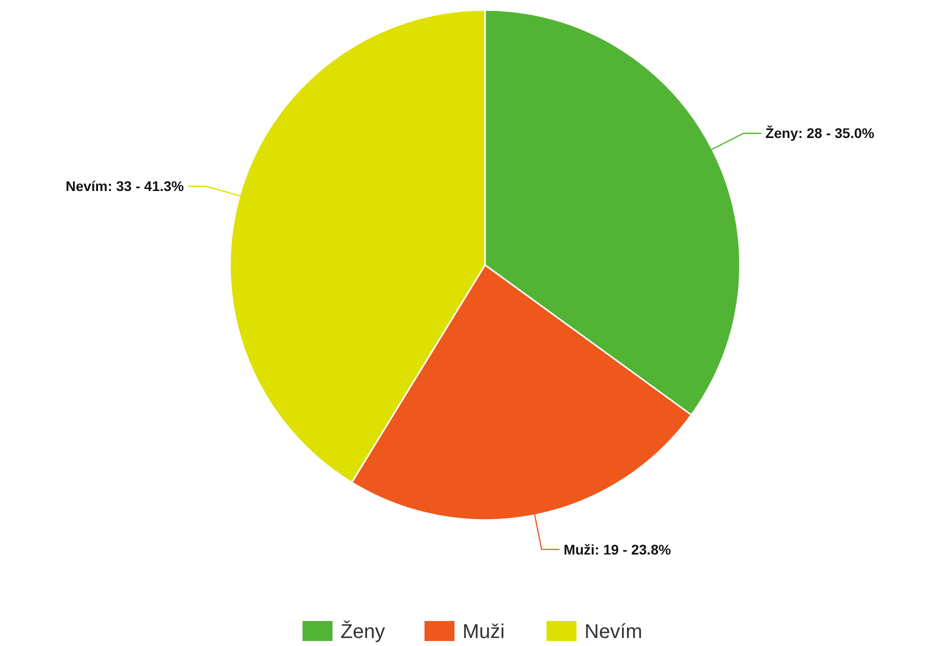  Describe the element at coordinates (125, 186) in the screenshot. I see `data-label: Nevím: 33 - 41.3%` at that location.